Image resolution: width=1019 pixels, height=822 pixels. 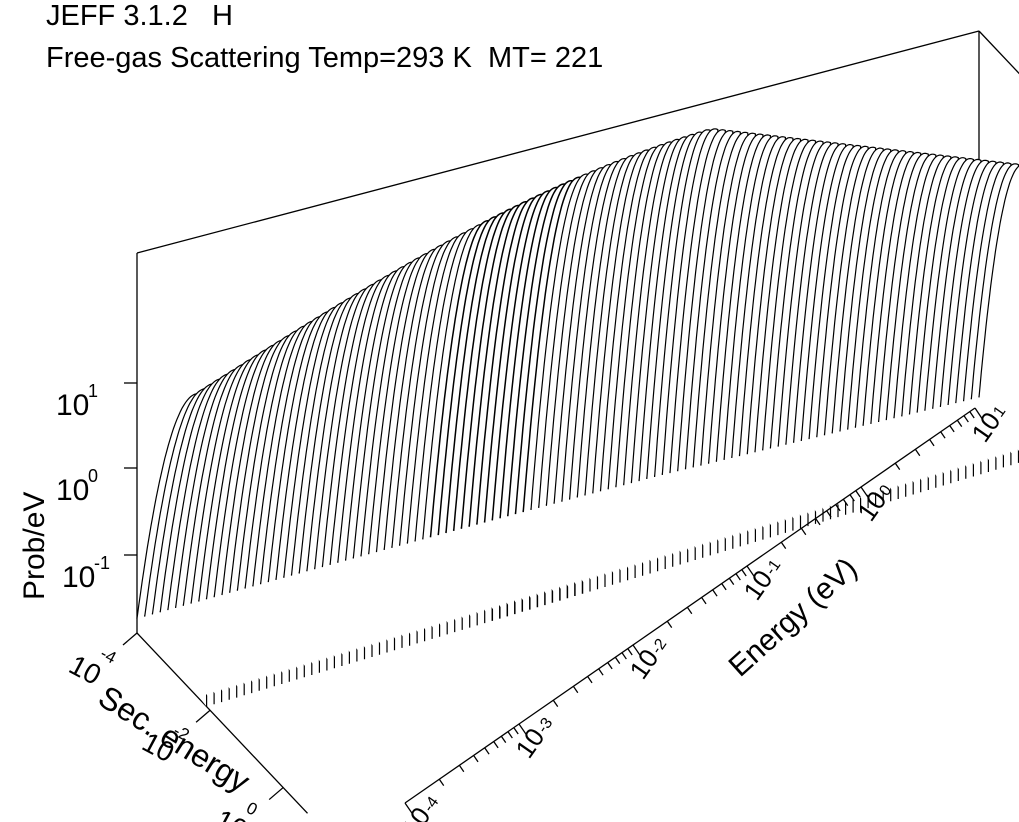 I want to click on z-axis-tick-label-exponent: 0, so click(x=93, y=476).